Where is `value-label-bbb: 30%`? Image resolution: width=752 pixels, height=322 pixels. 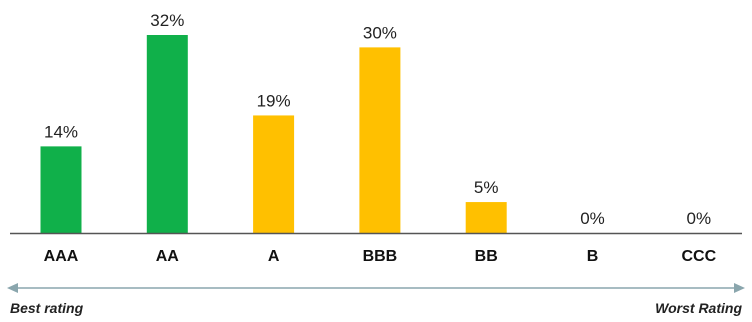 value-label-bbb: 30% is located at coordinates (380, 32).